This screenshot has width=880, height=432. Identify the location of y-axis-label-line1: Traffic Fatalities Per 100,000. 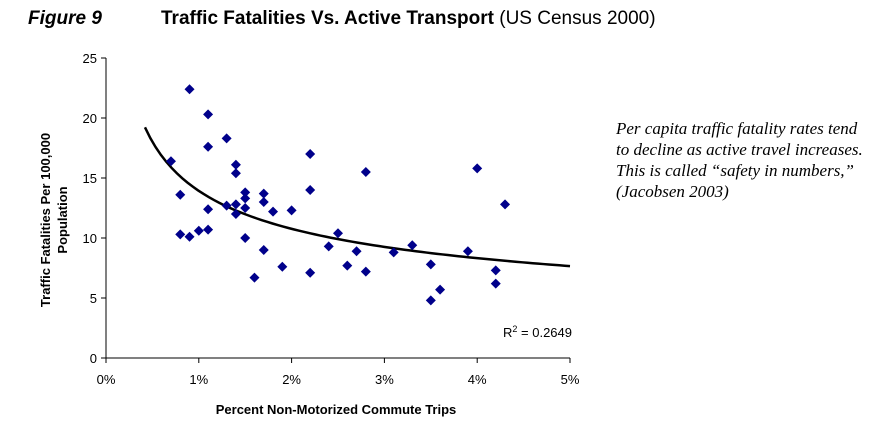
(45, 220).